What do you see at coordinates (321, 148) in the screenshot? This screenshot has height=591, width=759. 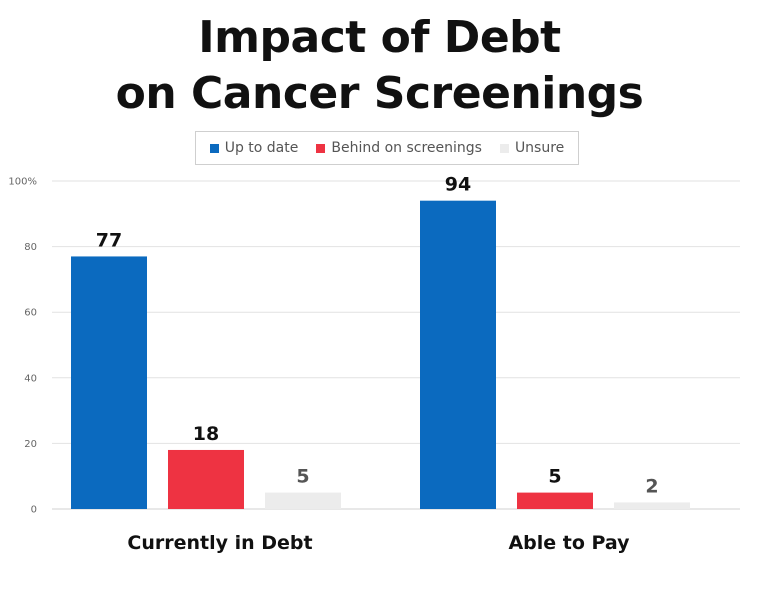 I see `legend-swatch-behind` at bounding box center [321, 148].